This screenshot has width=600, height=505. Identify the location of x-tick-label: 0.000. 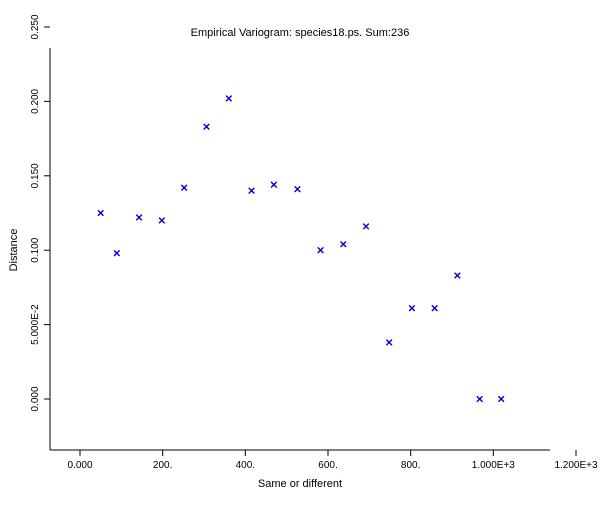
(79, 465).